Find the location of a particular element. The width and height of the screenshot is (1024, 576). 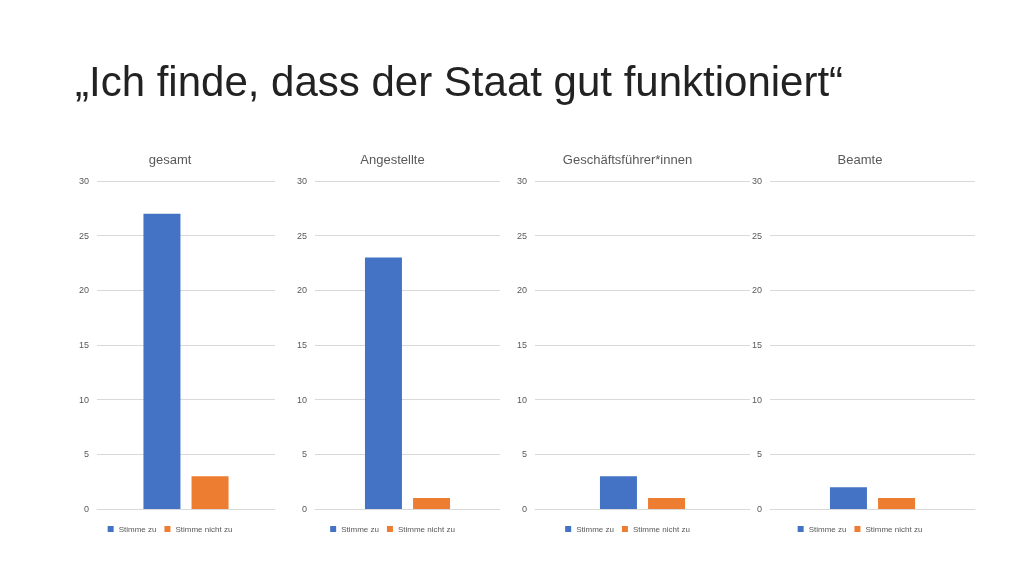

chart-title: gesamt is located at coordinates (170, 159).